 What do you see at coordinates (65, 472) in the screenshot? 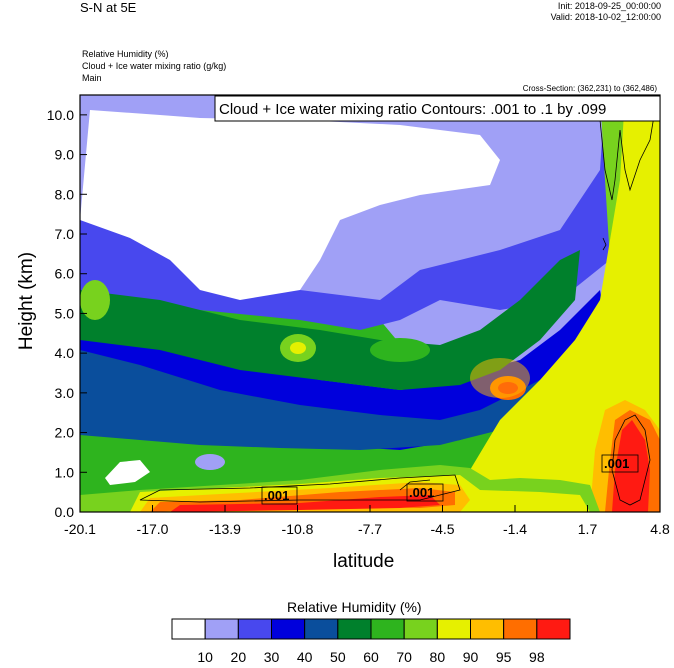
I see `y-tick-label: 1.0` at bounding box center [65, 472].